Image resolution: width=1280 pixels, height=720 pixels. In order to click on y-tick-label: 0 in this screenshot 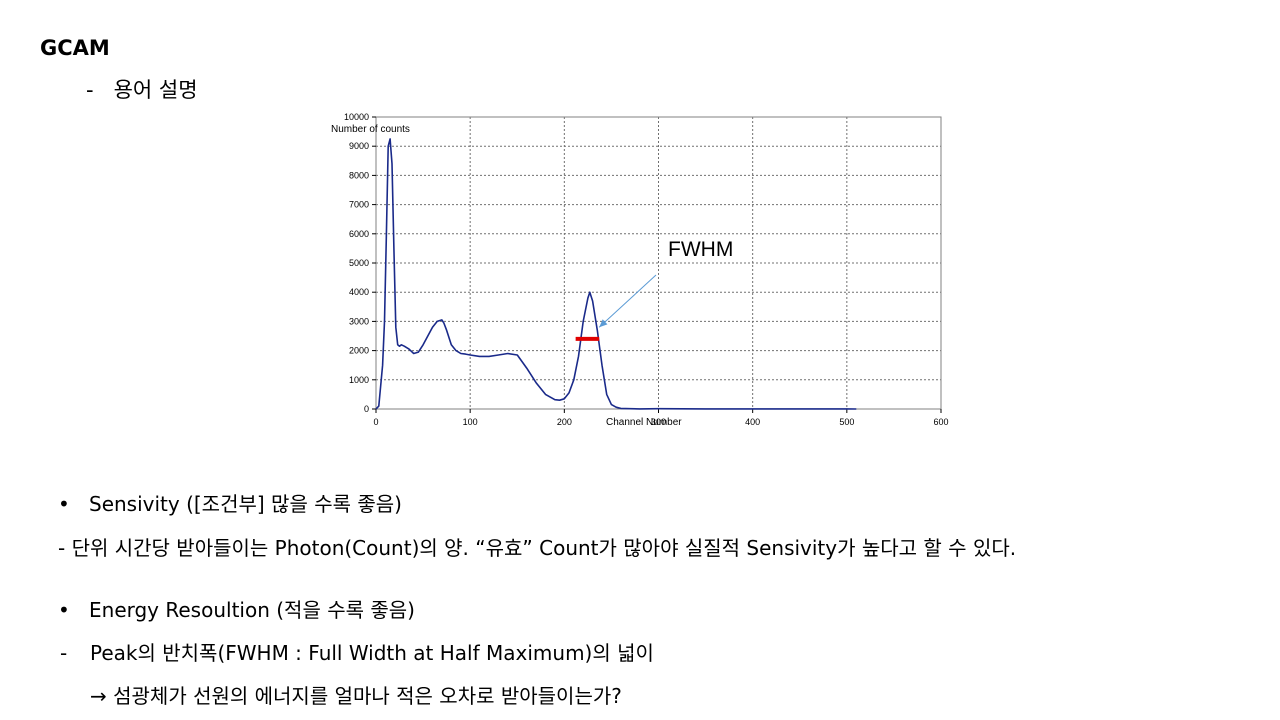, I will do `click(366, 409)`.